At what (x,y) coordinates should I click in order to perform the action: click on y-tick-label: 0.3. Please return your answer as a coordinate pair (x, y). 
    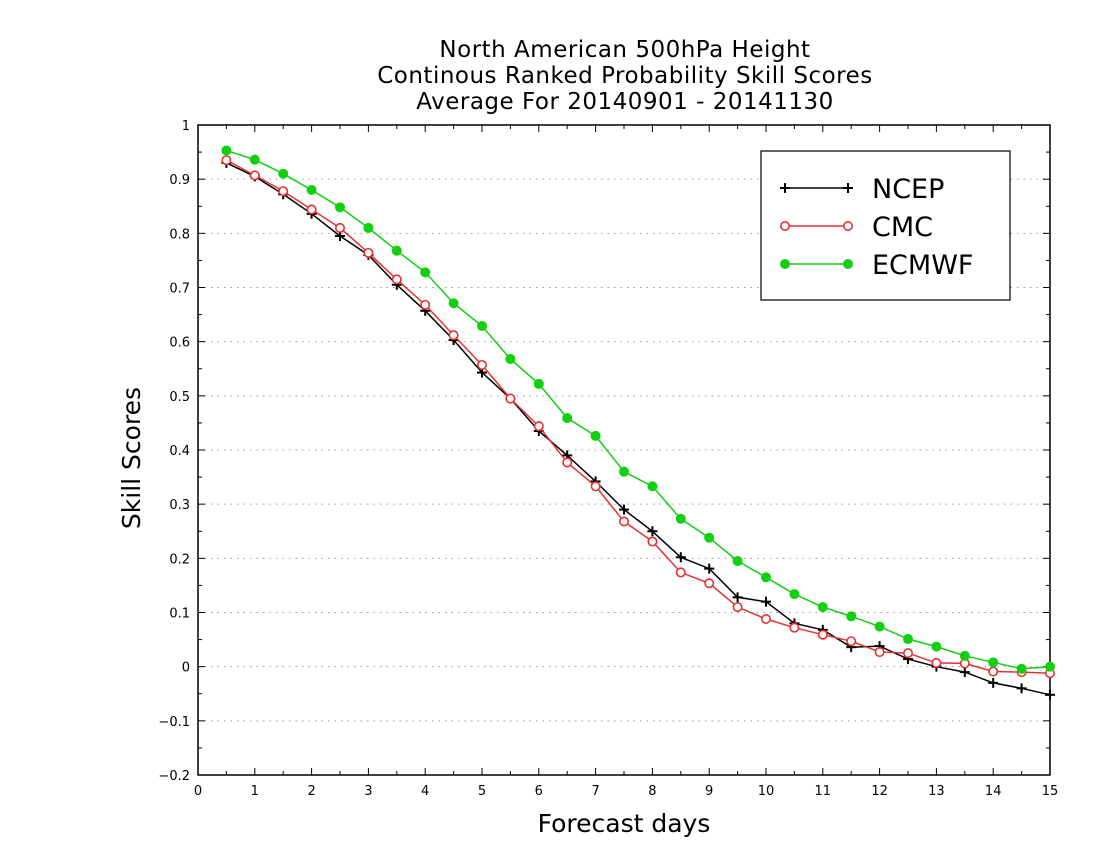
    Looking at the image, I should click on (179, 505).